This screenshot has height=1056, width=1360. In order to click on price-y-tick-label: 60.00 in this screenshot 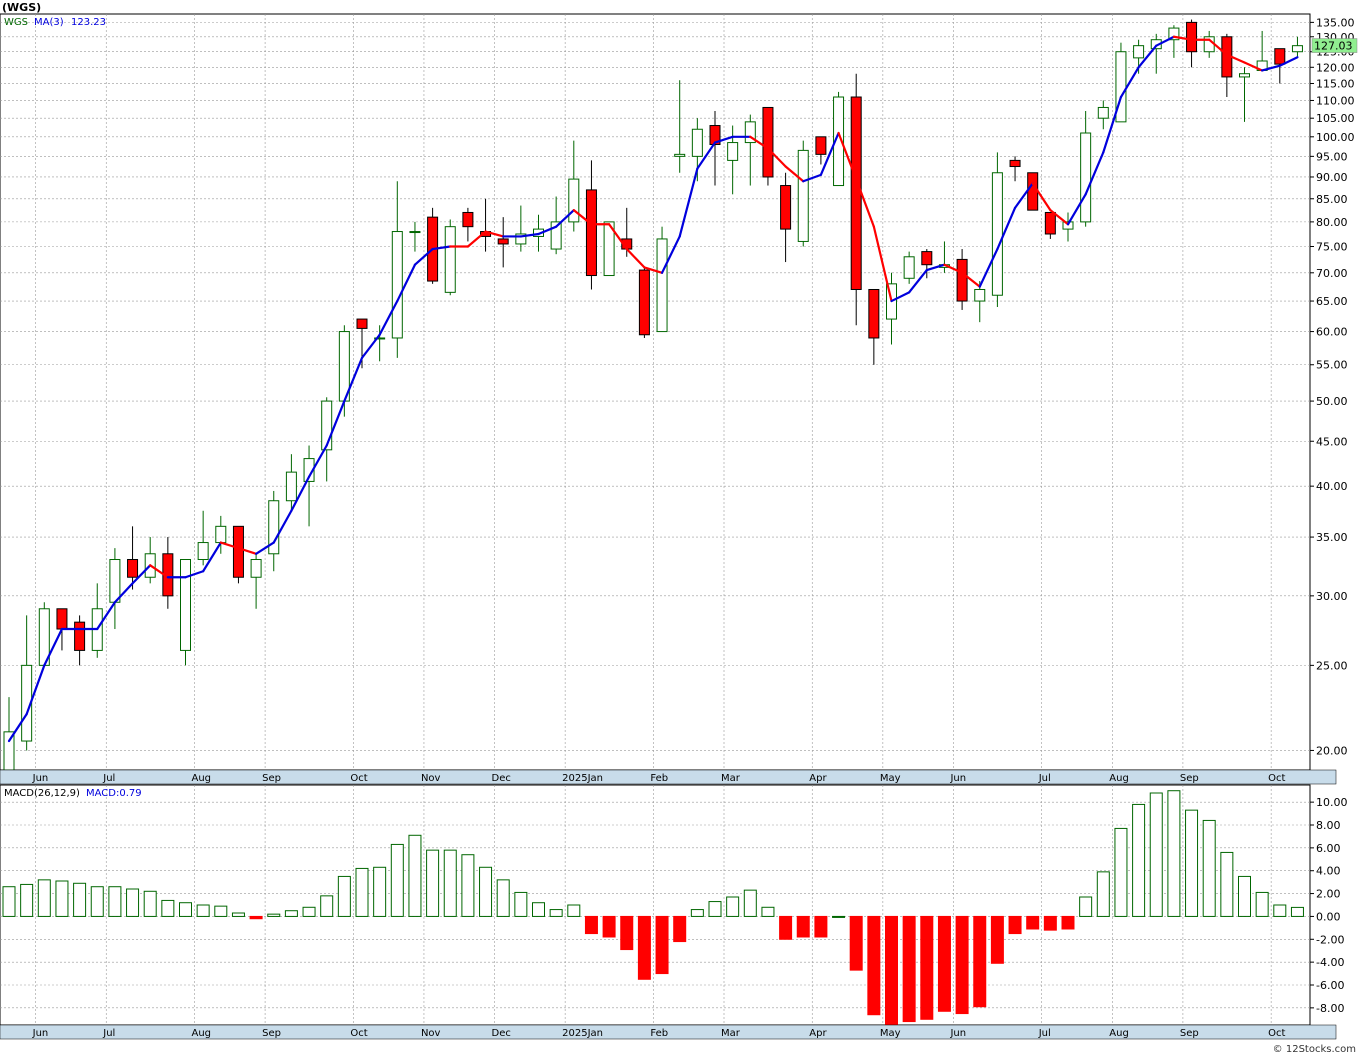, I will do `click(1332, 332)`.